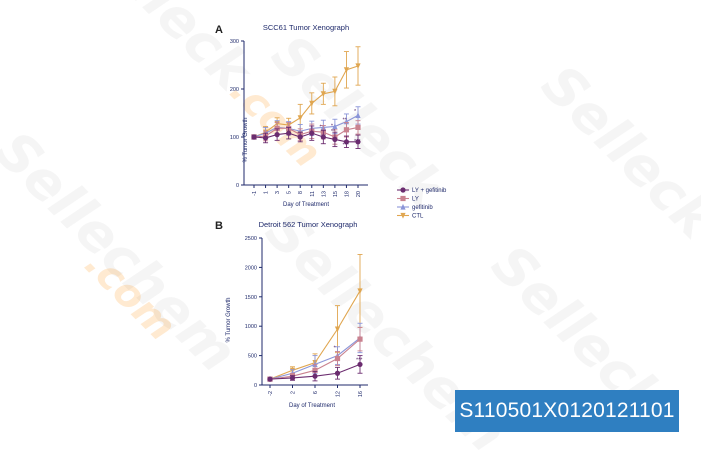  I want to click on panel-b-xlabel: Day of Treatment, so click(312, 406).